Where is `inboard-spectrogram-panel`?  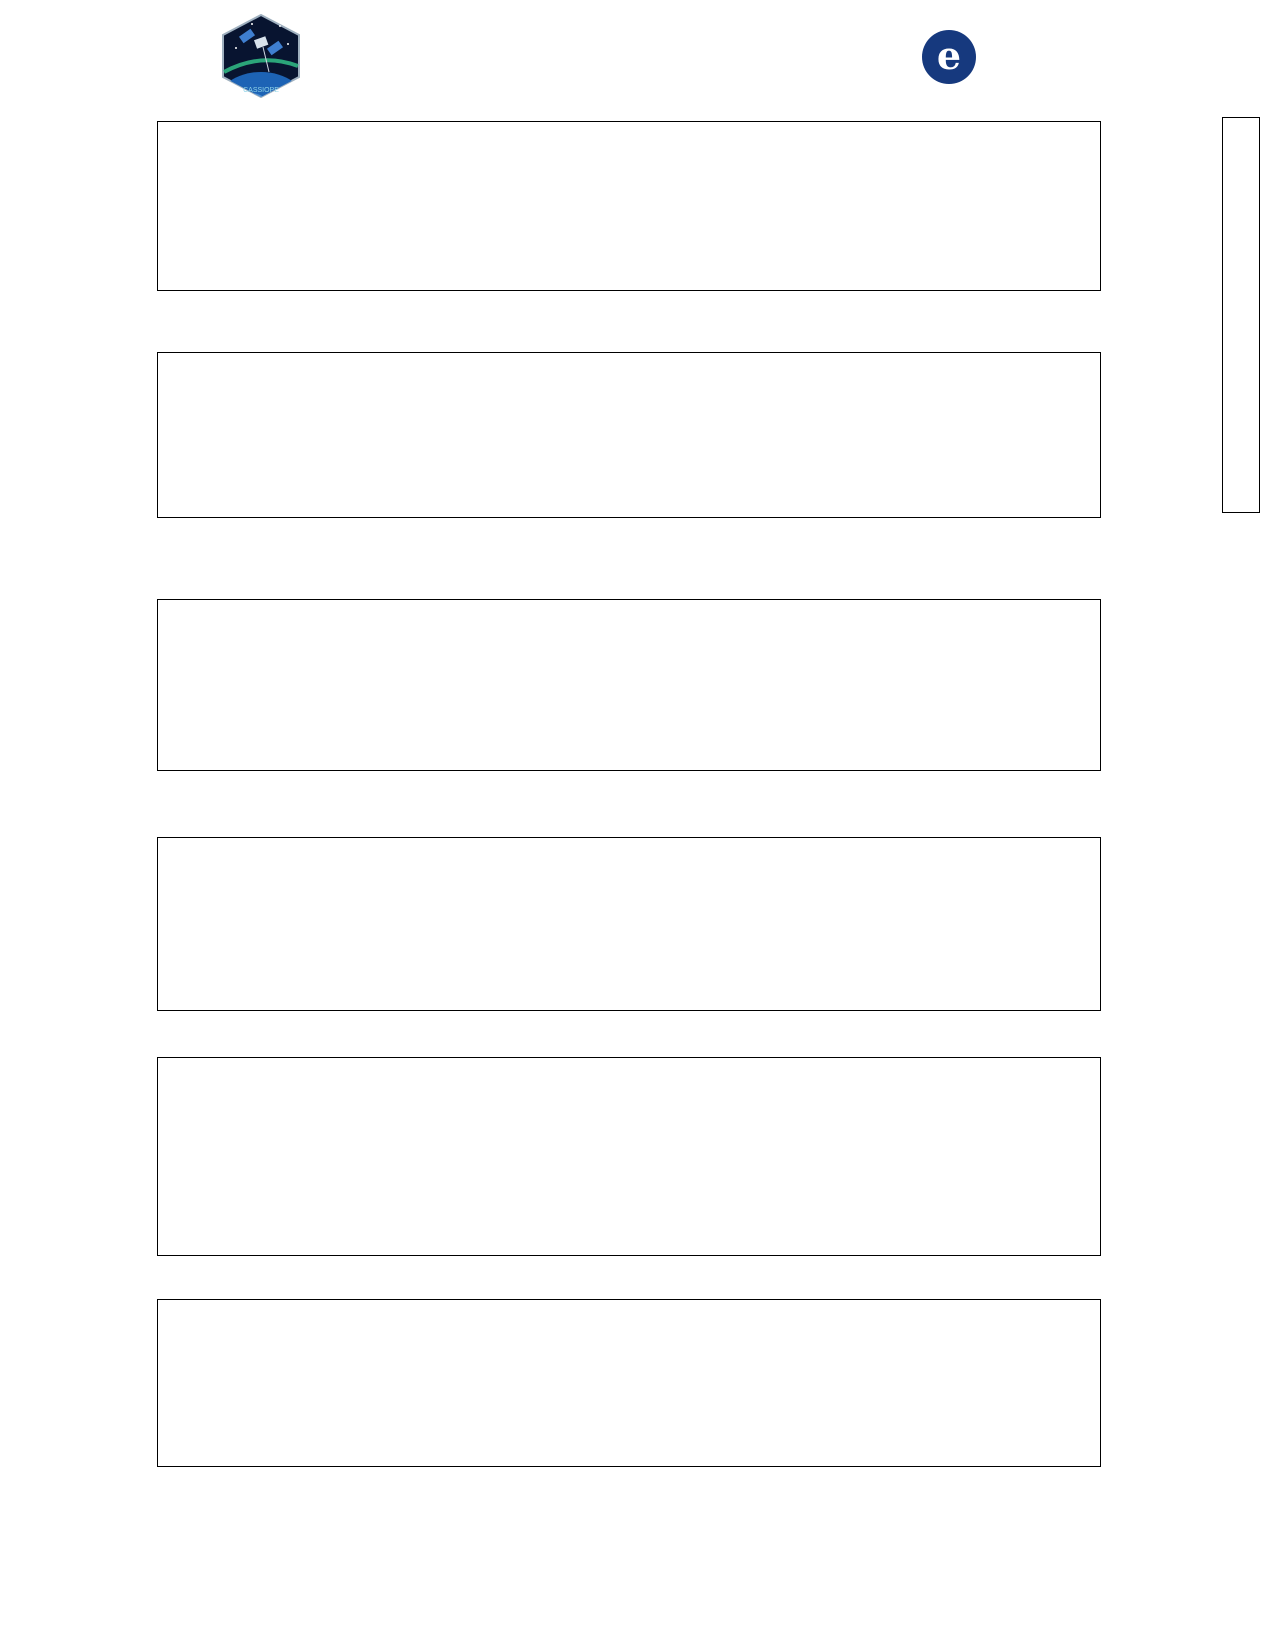 inboard-spectrogram-panel is located at coordinates (629, 435).